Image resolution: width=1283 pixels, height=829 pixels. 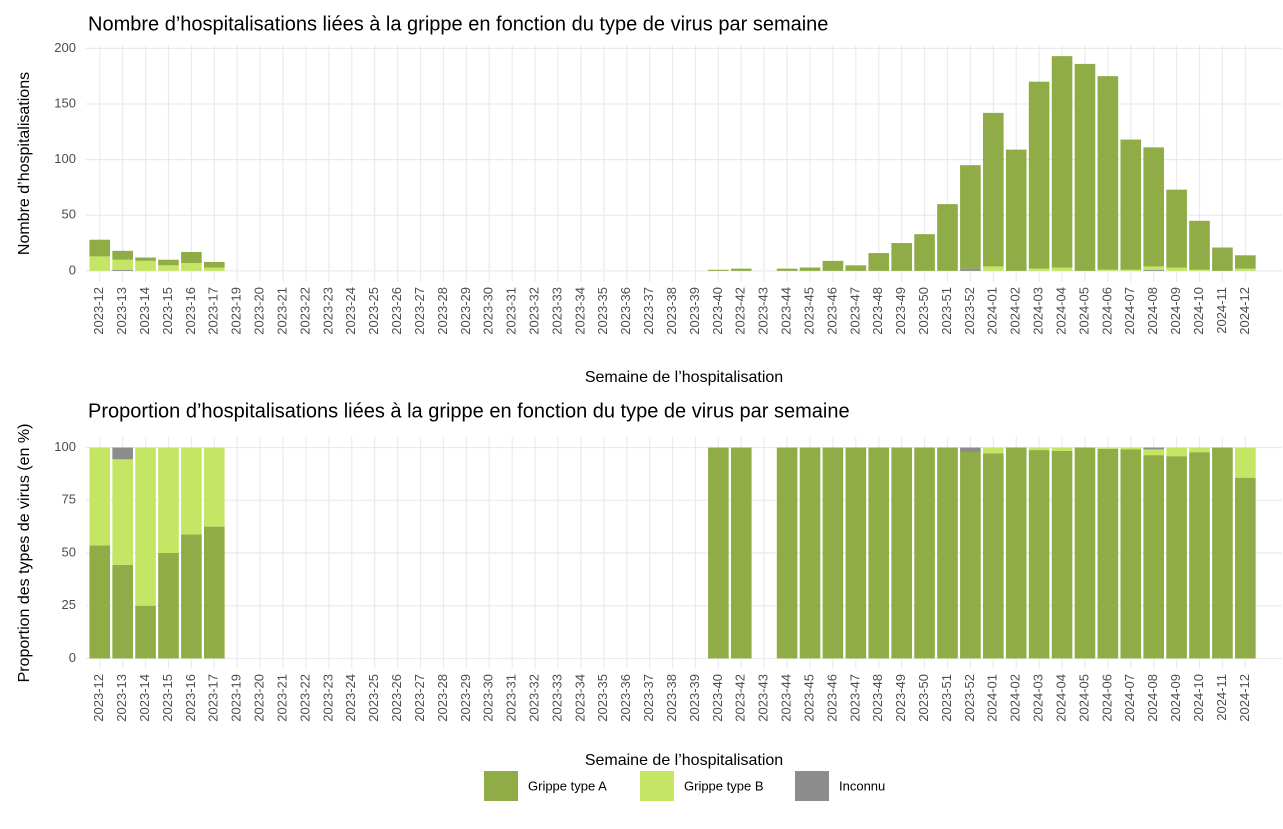 I want to click on x-tick-label: 2023-31, so click(x=511, y=311).